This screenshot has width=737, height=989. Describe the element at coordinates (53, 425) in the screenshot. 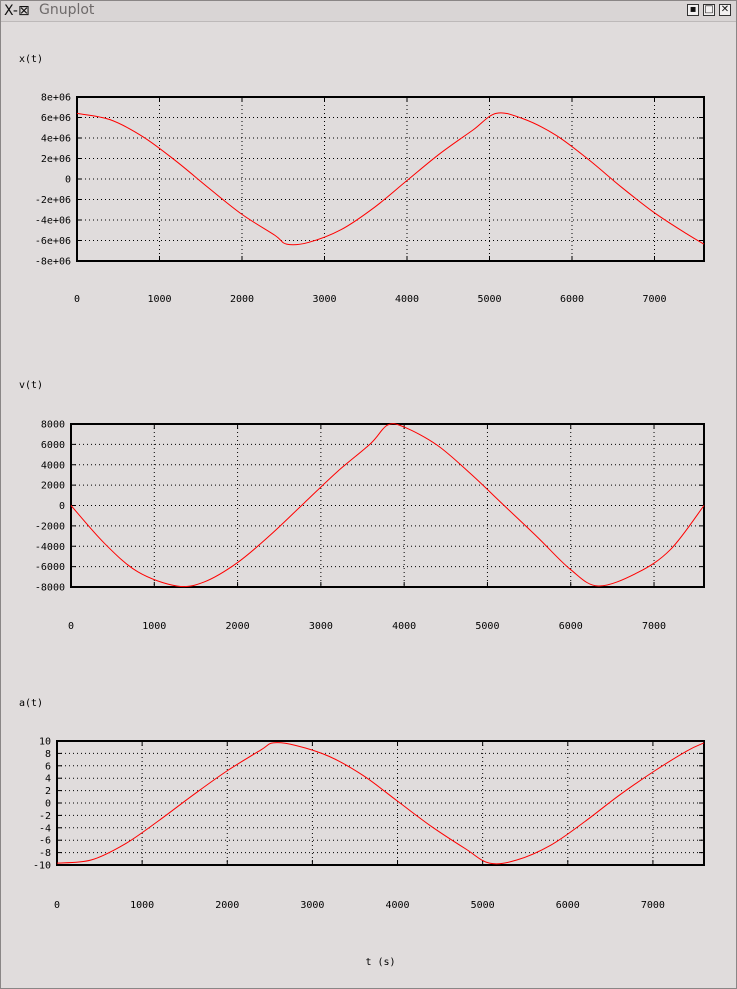

I see `y-tick-label: 8000` at that location.